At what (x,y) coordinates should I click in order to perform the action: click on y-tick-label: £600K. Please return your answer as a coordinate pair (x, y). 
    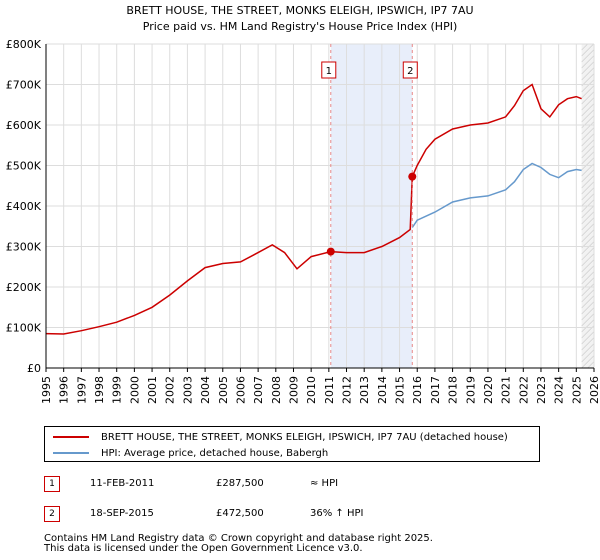
    Looking at the image, I should click on (24, 125).